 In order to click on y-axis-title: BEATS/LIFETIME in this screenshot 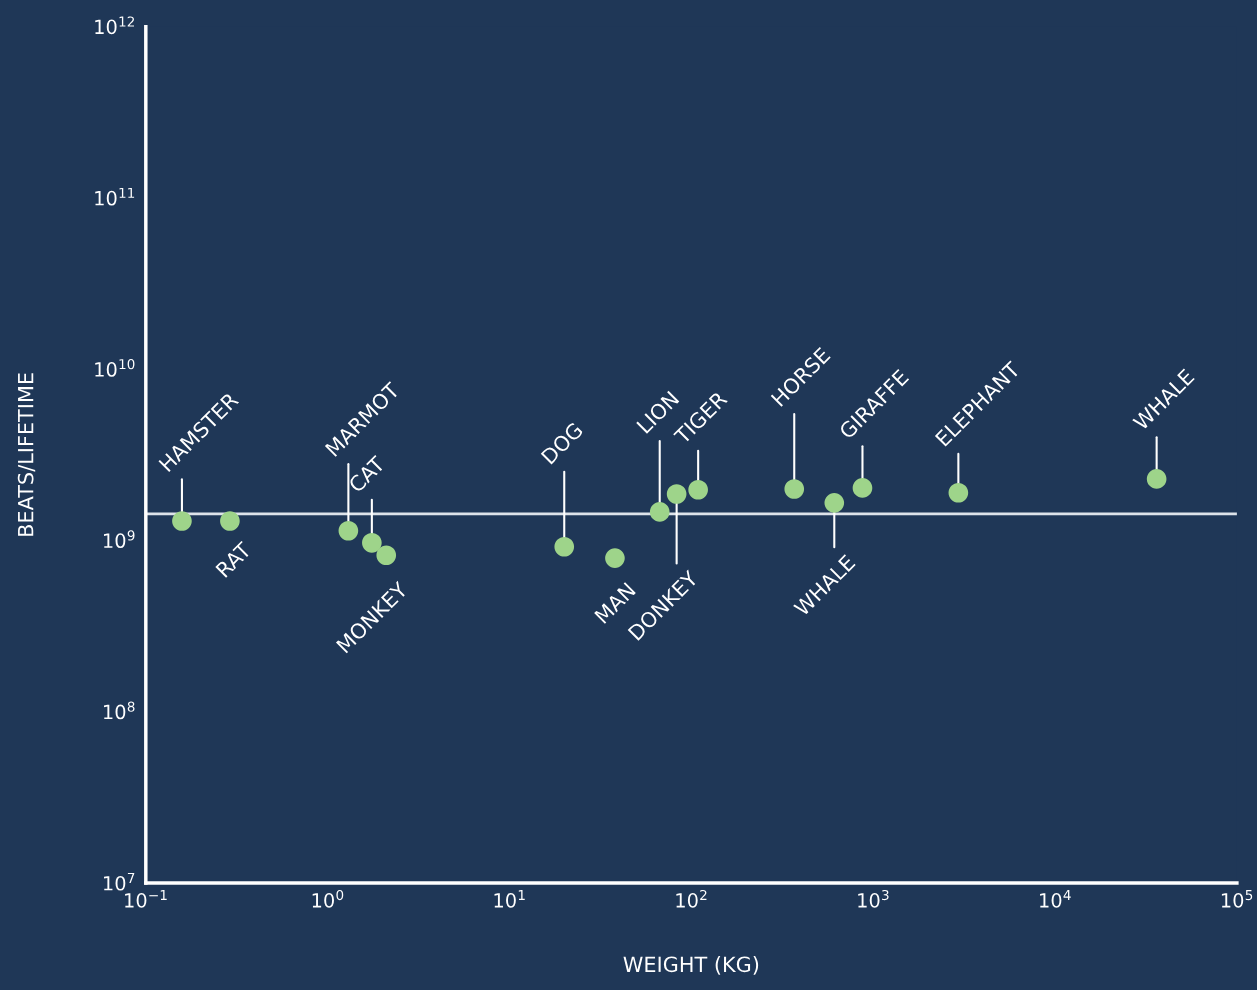, I will do `click(26, 454)`.